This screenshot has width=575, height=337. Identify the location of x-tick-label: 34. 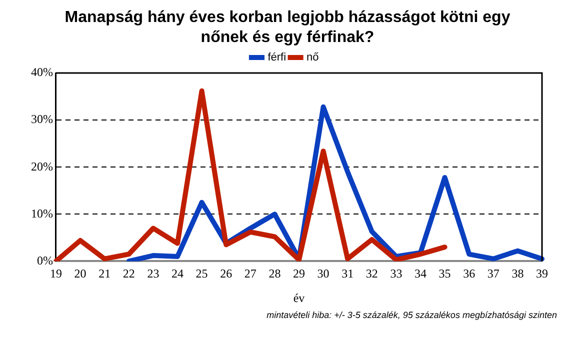
(420, 273).